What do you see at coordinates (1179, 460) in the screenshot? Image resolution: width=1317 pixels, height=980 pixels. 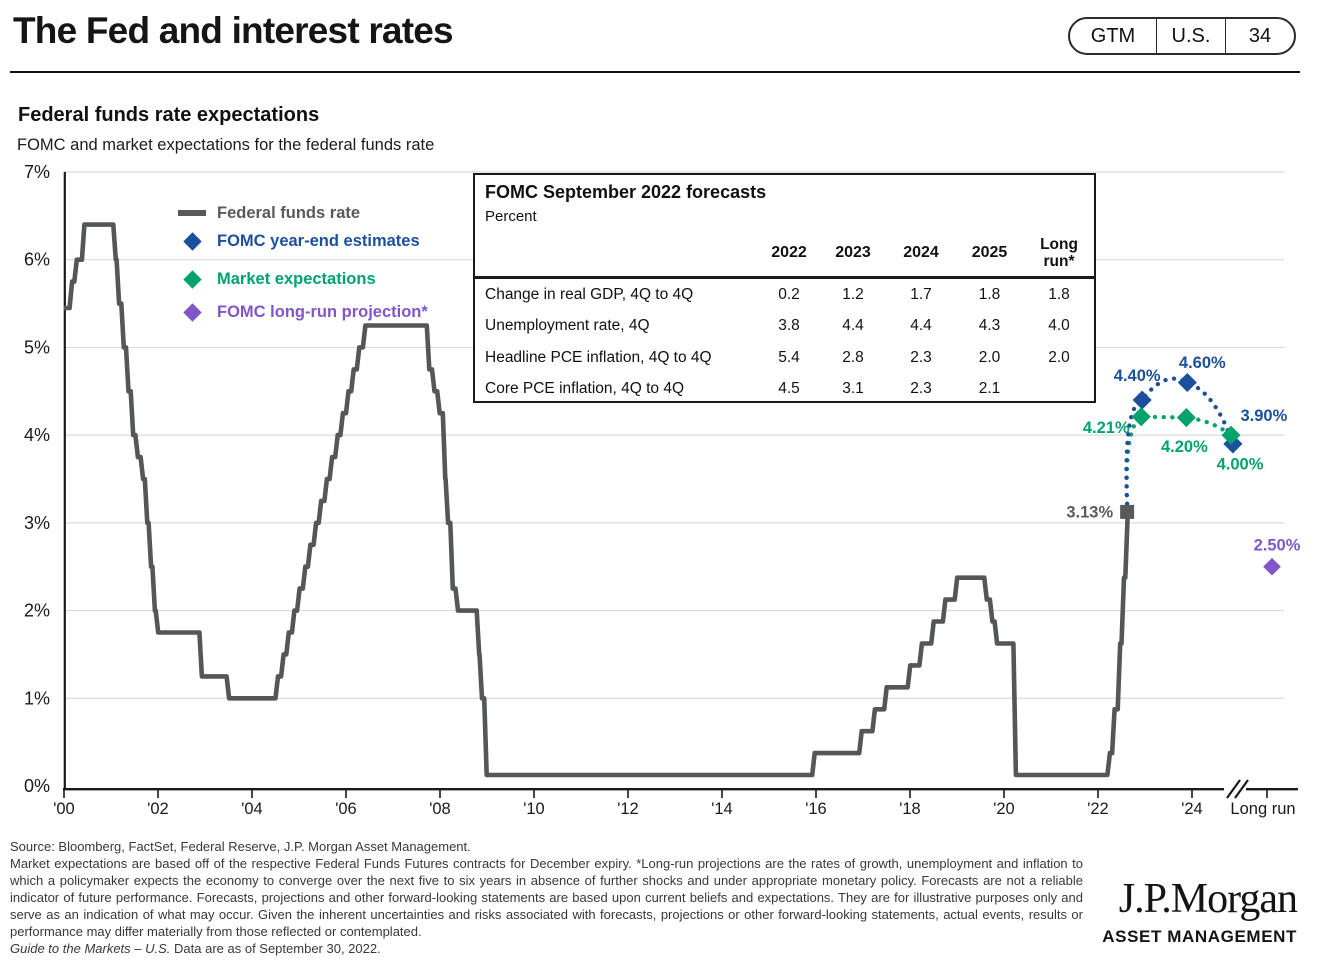 I see `market-expectations-dotted-path` at bounding box center [1179, 460].